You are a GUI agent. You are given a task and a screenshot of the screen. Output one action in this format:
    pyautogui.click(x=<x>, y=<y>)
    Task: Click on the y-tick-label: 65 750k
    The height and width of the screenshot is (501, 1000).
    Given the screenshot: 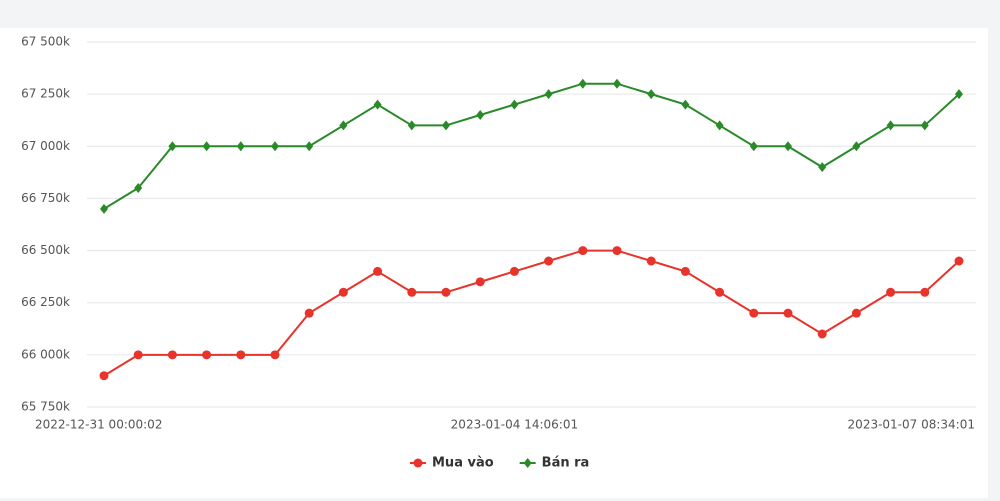 What is the action you would take?
    pyautogui.click(x=45, y=407)
    